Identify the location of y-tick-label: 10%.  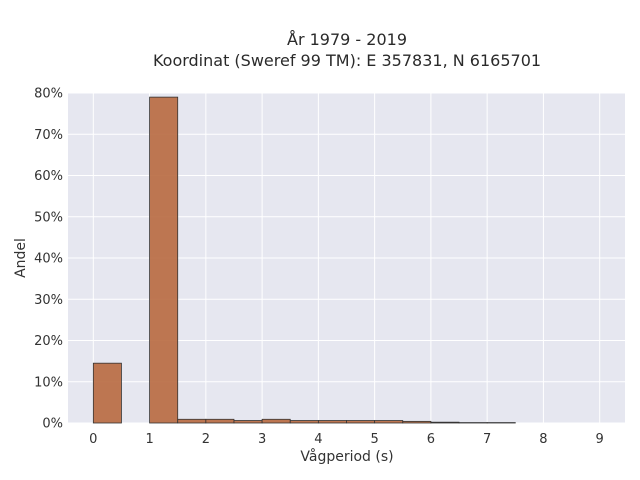
(48, 382).